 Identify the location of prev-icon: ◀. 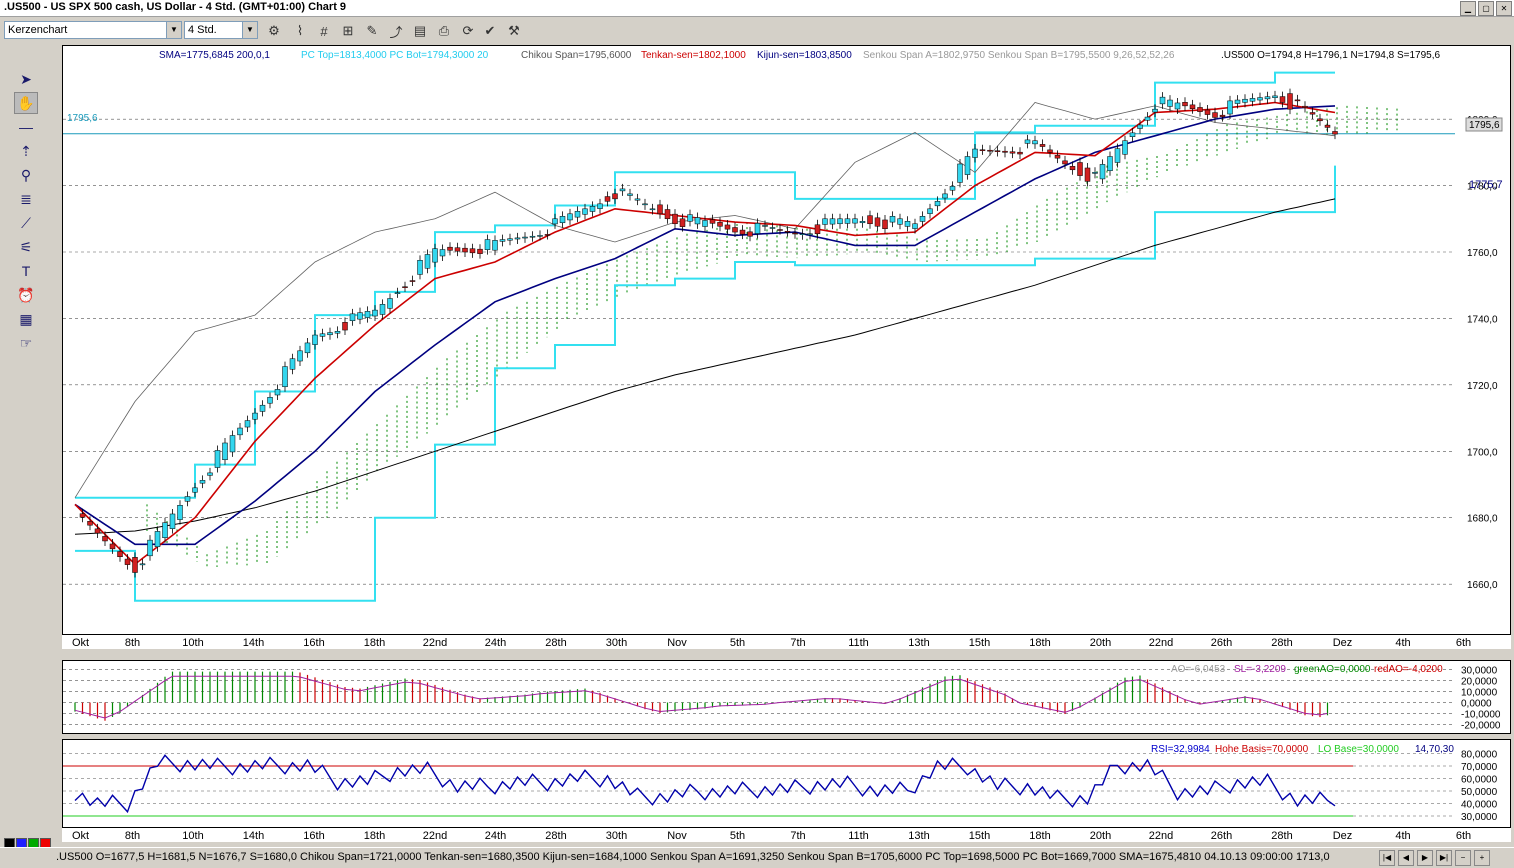
(1406, 858).